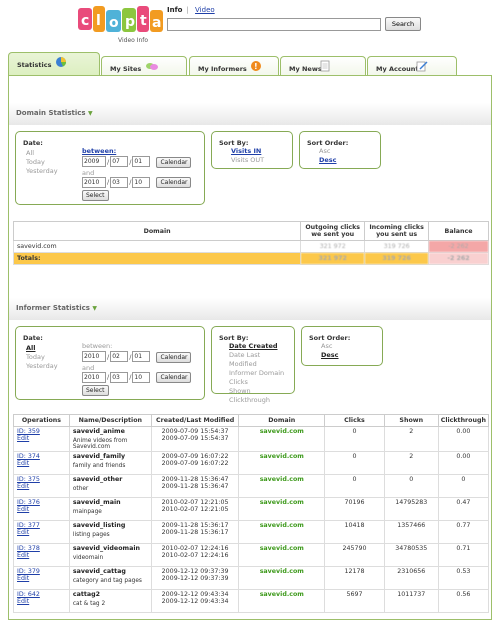  I want to click on informer-description: videomain, so click(88, 558).